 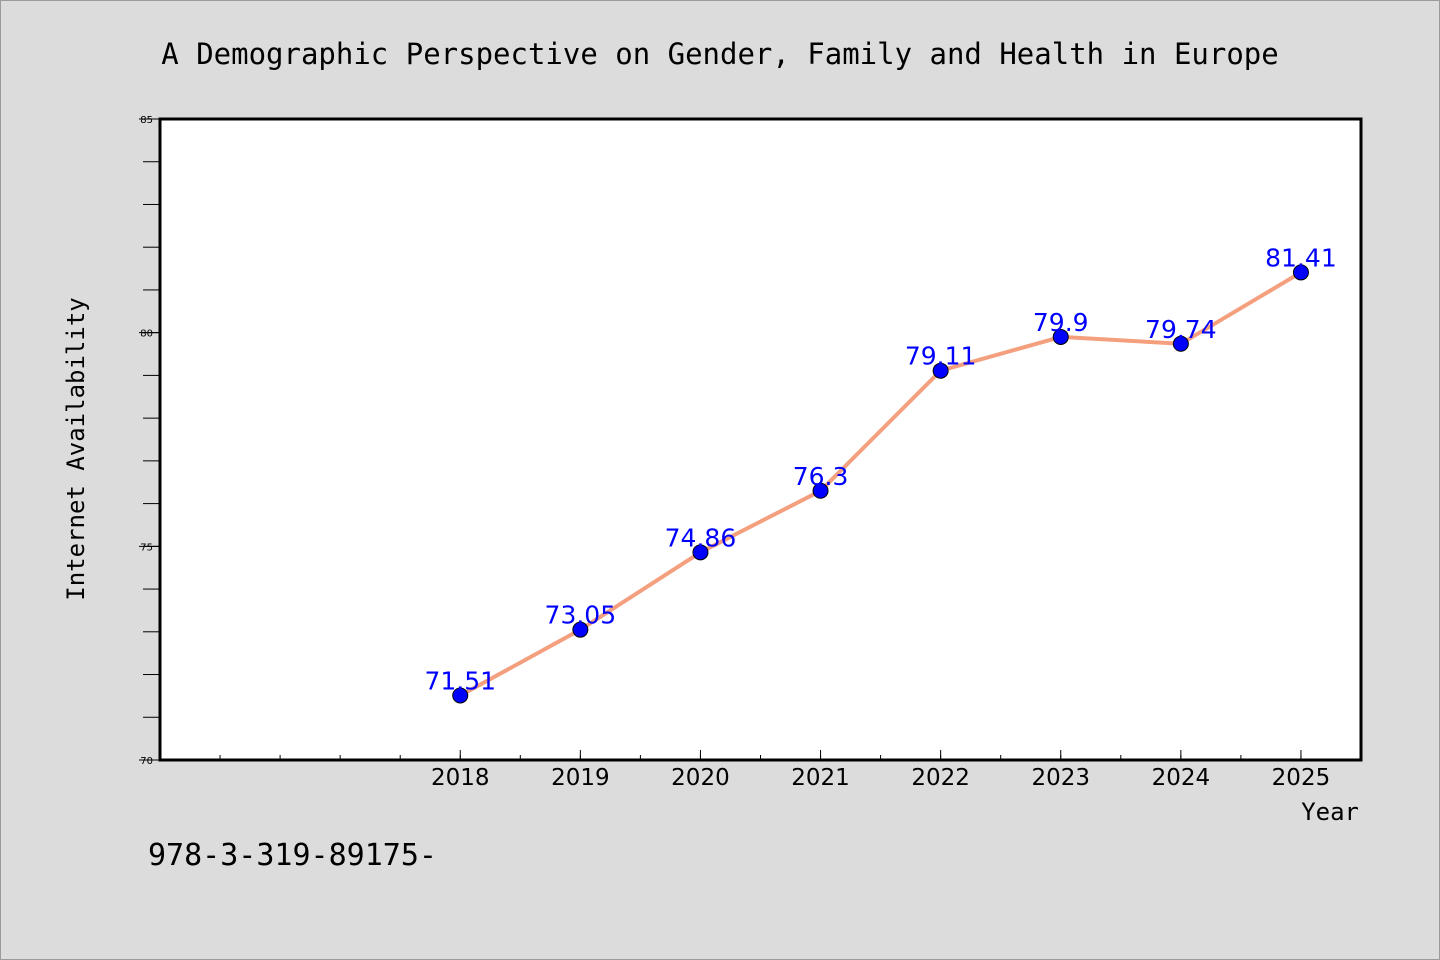 I want to click on data-label: 71.51, so click(x=460, y=680).